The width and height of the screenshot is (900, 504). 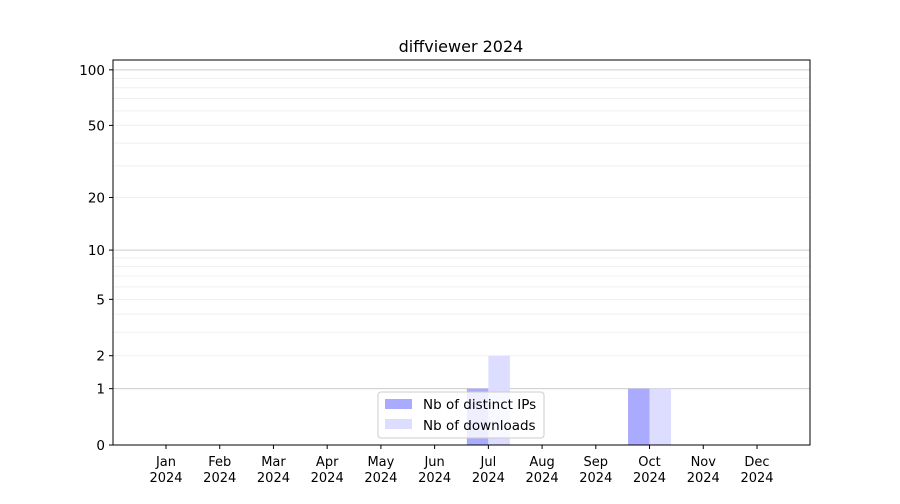 I want to click on y-tick-label: 5, so click(x=100, y=300).